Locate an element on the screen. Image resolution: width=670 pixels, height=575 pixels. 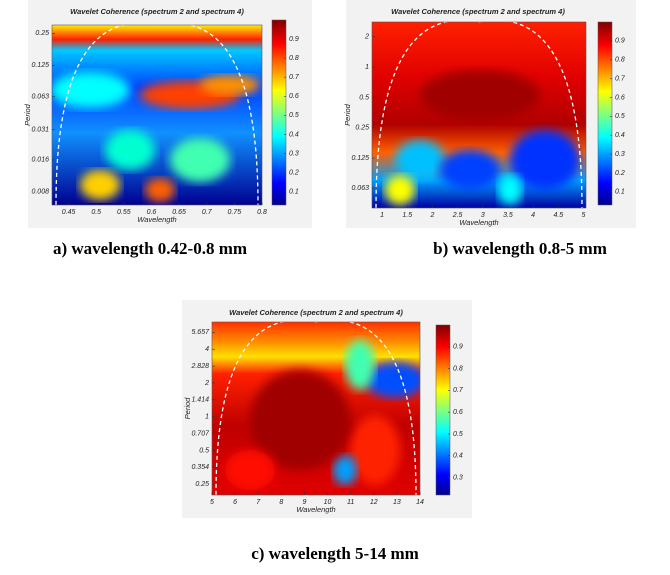
y-tick-label: 0.707 is located at coordinates (200, 433).